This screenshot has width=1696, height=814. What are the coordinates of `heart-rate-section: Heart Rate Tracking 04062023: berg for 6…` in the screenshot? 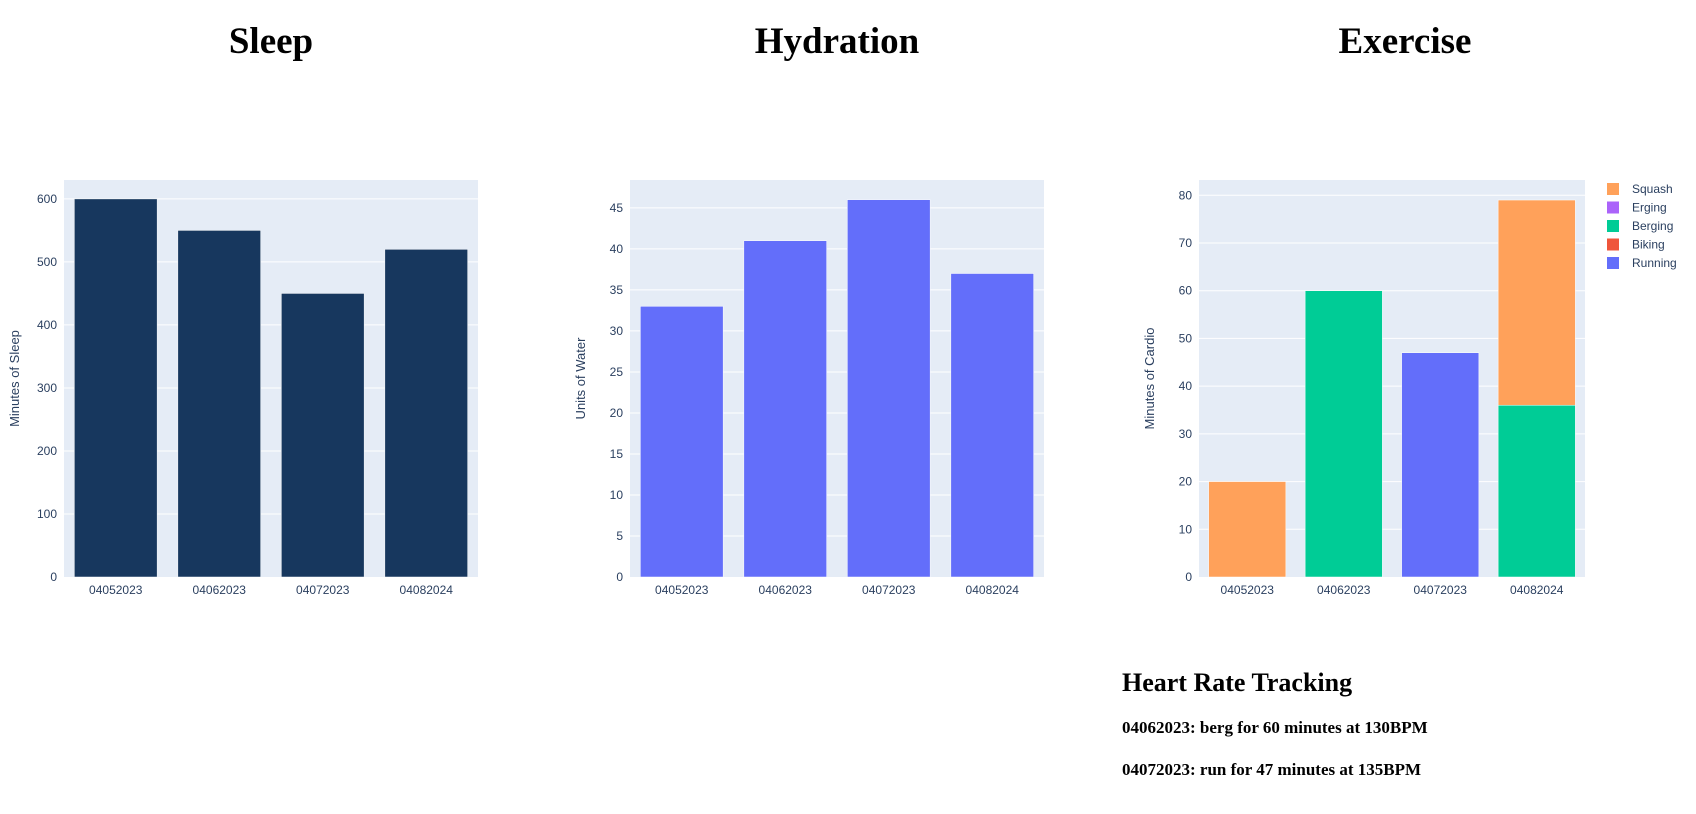 It's located at (1402, 735).